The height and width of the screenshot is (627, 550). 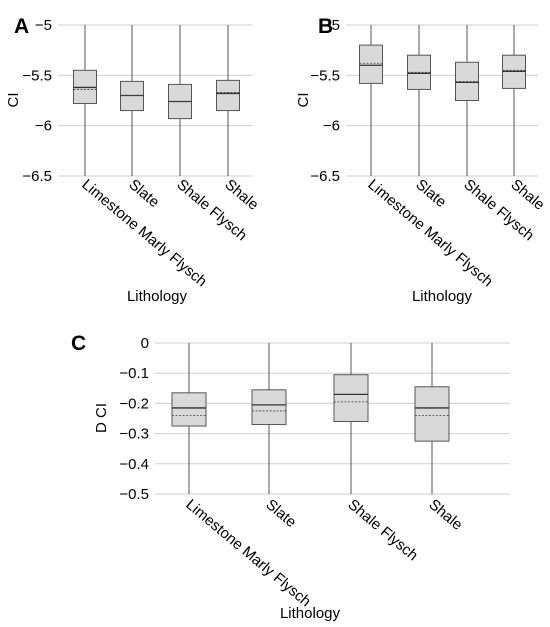 What do you see at coordinates (134, 373) in the screenshot?
I see `y-tick-label: −0.1` at bounding box center [134, 373].